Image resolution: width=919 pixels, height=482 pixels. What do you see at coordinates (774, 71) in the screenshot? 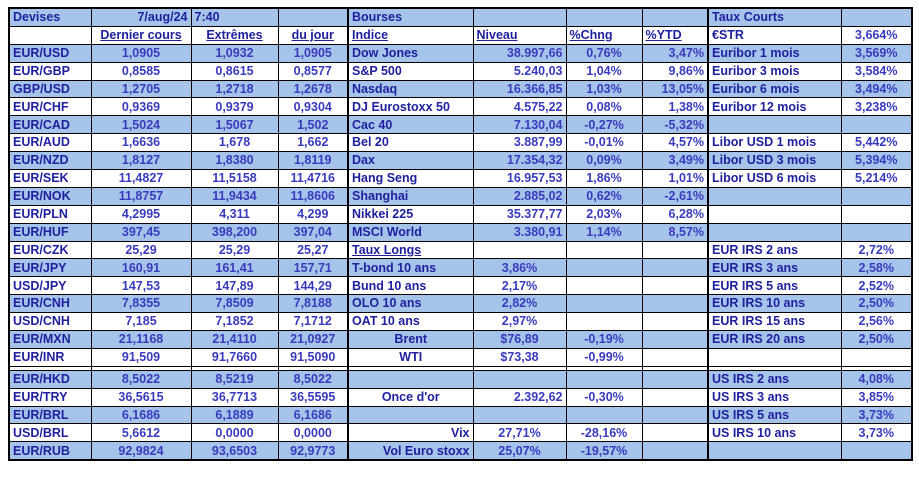
I see `taux-label: Euribor 3 mois` at bounding box center [774, 71].